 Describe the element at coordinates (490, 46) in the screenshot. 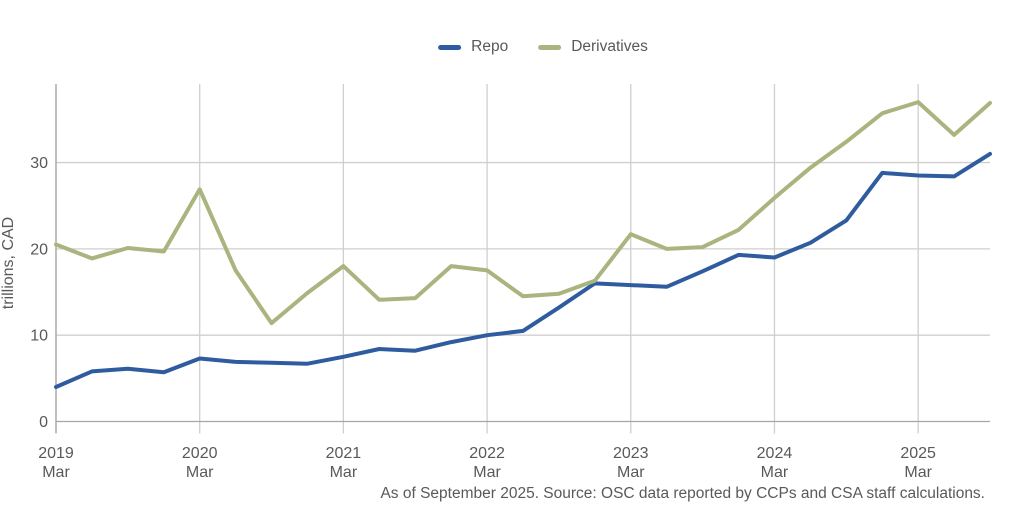

I see `repo-legend-label: Repo` at that location.